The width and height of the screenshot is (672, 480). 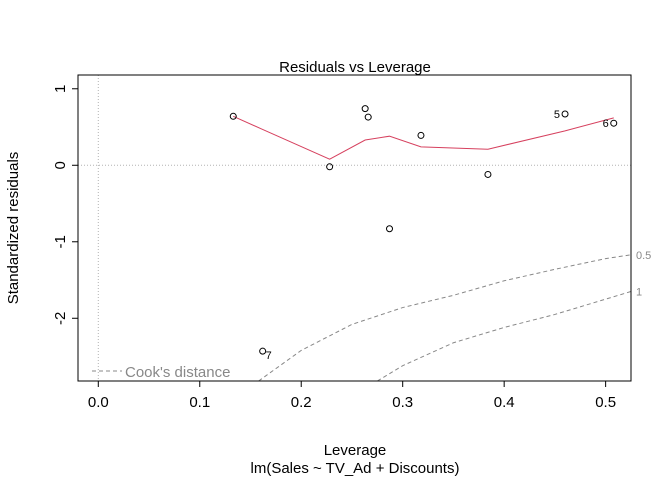 I want to click on contour-labels: 0.51, so click(x=643, y=274).